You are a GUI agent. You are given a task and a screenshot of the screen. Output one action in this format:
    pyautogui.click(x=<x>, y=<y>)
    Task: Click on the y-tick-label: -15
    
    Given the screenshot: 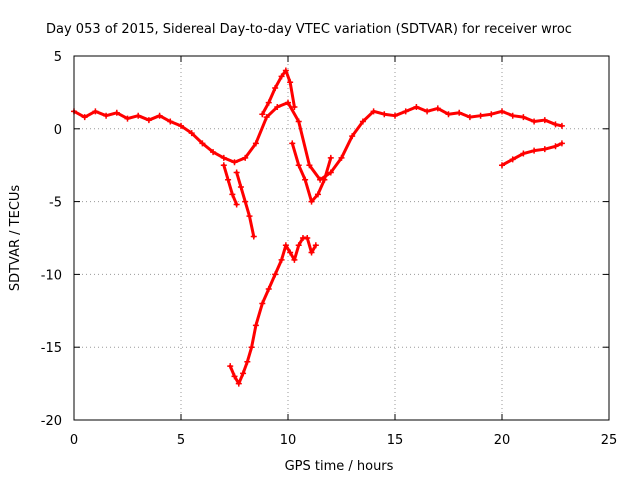 What is the action you would take?
    pyautogui.click(x=51, y=348)
    